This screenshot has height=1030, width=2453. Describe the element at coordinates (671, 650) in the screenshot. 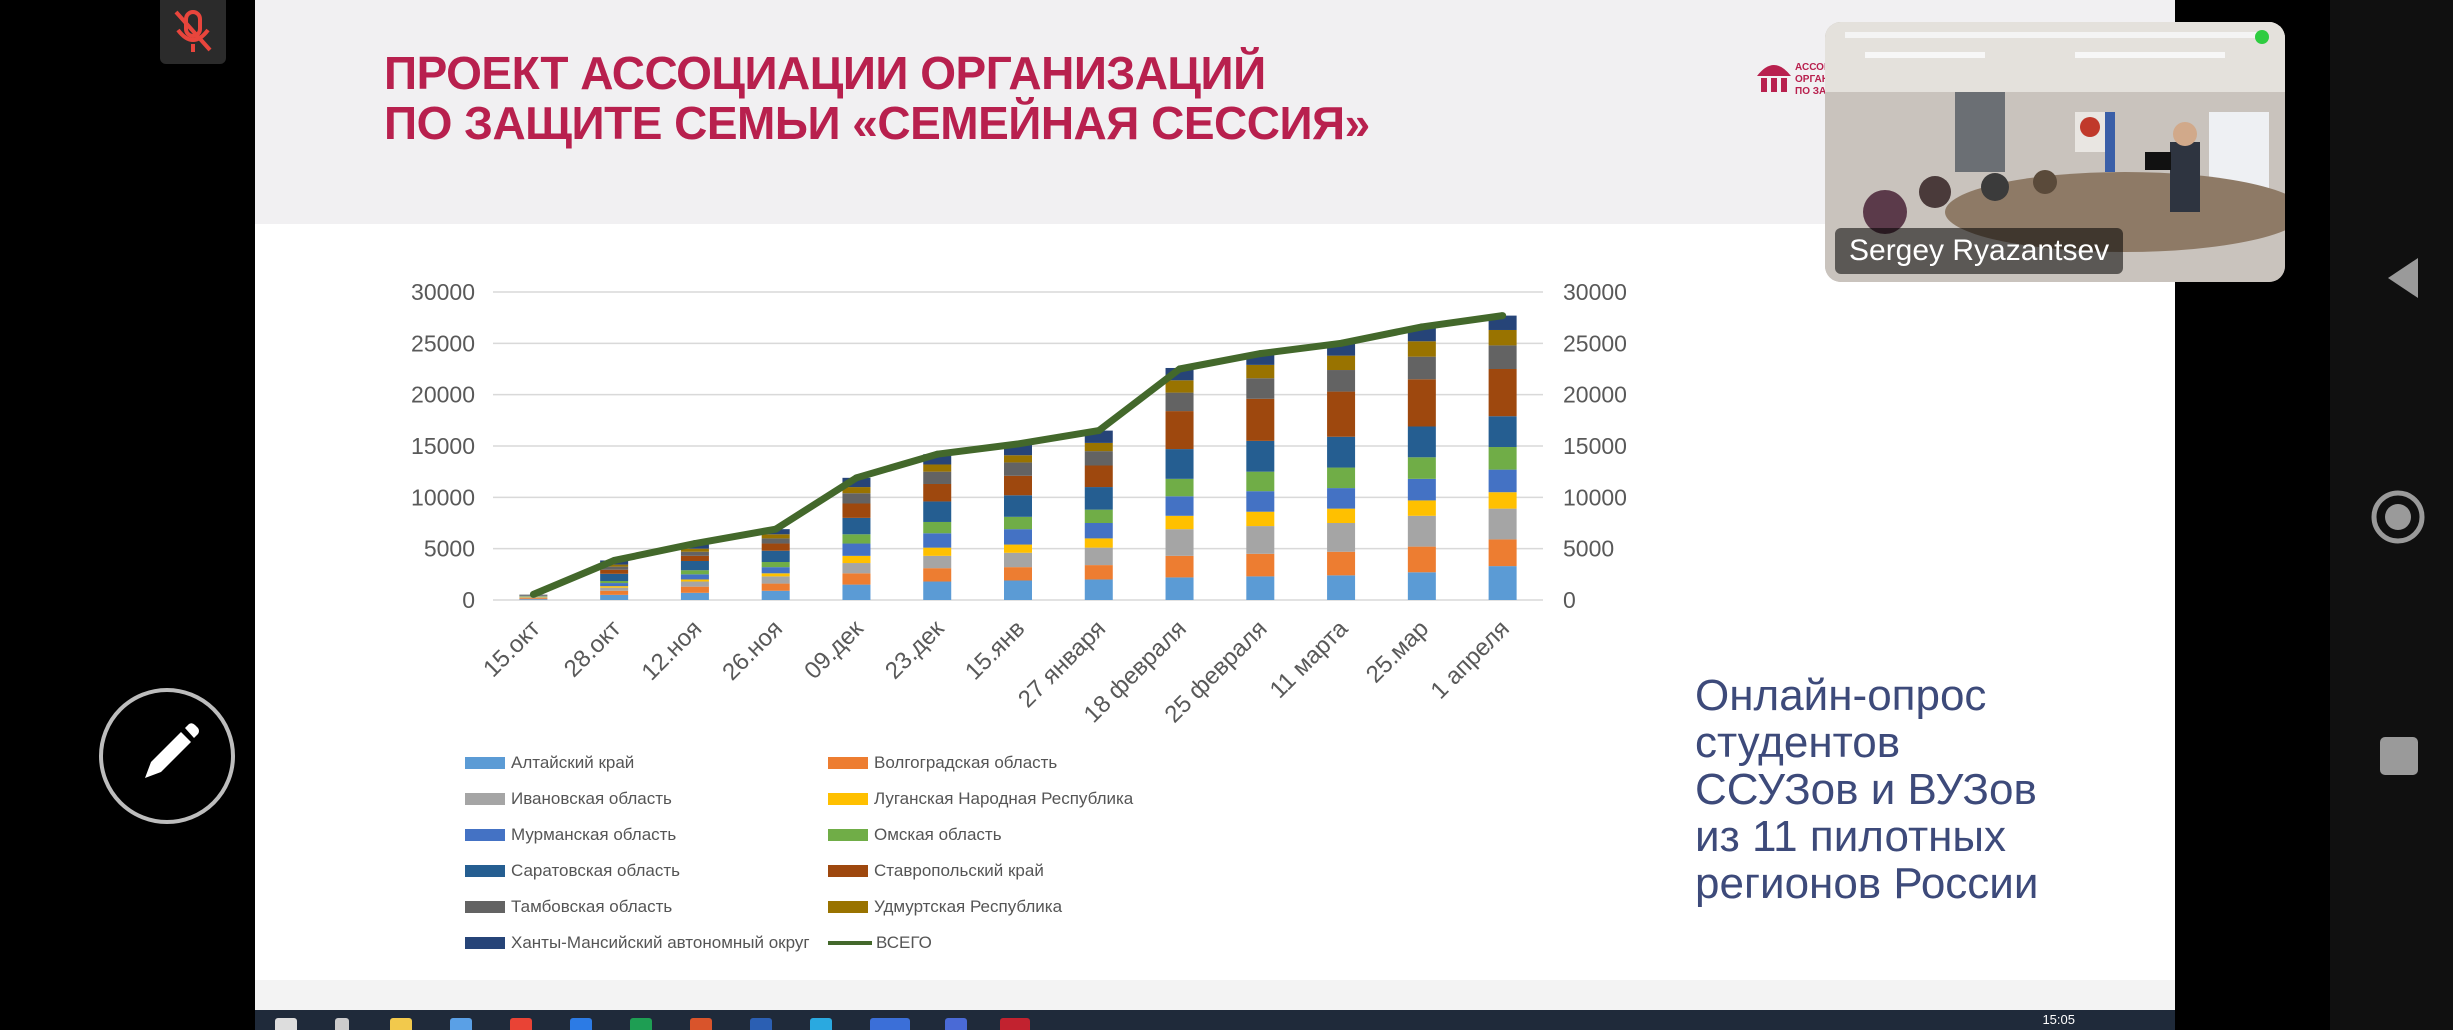

I see `x-tick-label: 12.ноя` at that location.